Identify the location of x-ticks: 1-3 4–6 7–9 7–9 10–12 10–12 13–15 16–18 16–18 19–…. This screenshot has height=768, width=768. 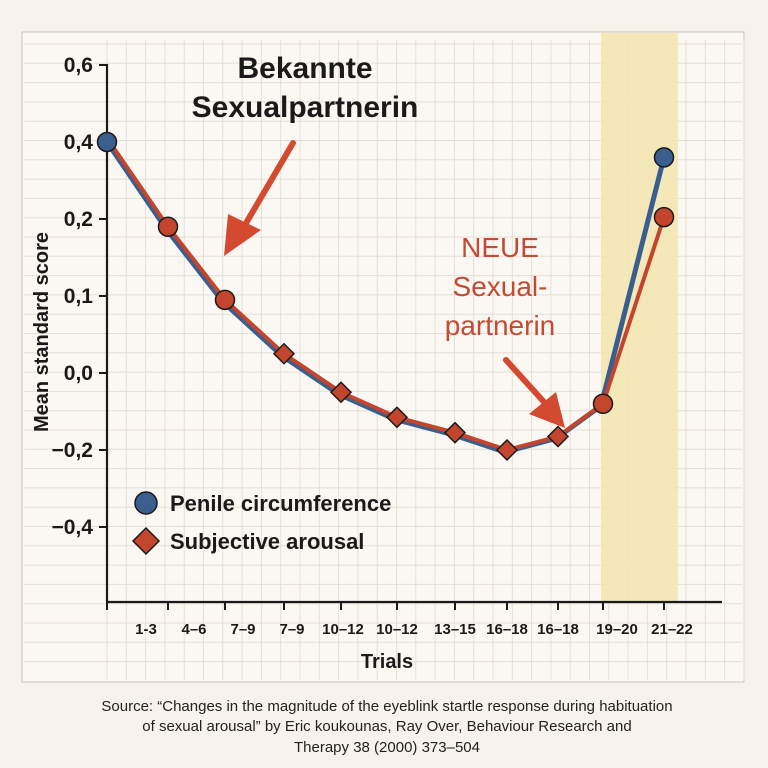
(399, 620).